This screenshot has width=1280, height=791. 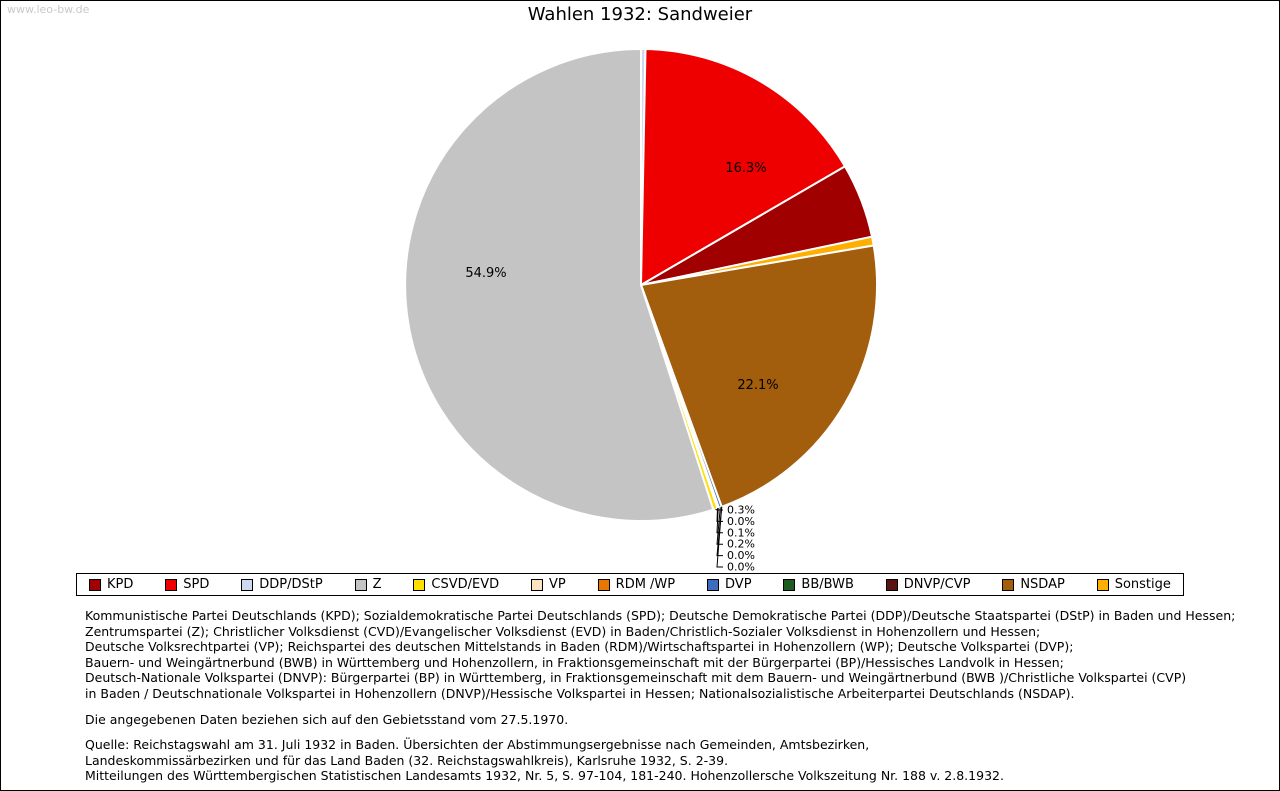 I want to click on legend-label-ddp-dstp: DDP/DStP, so click(x=291, y=584).